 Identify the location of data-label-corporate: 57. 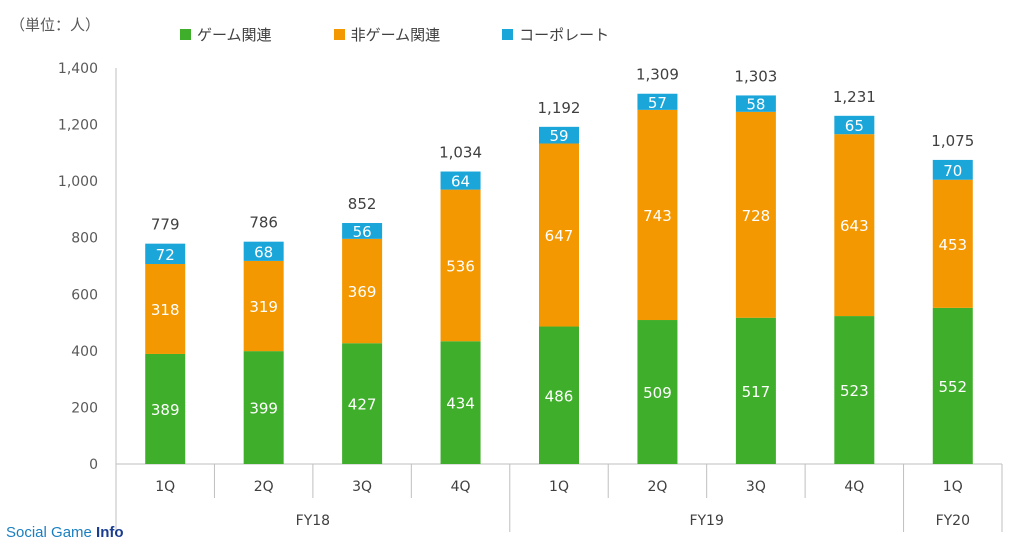
(657, 103).